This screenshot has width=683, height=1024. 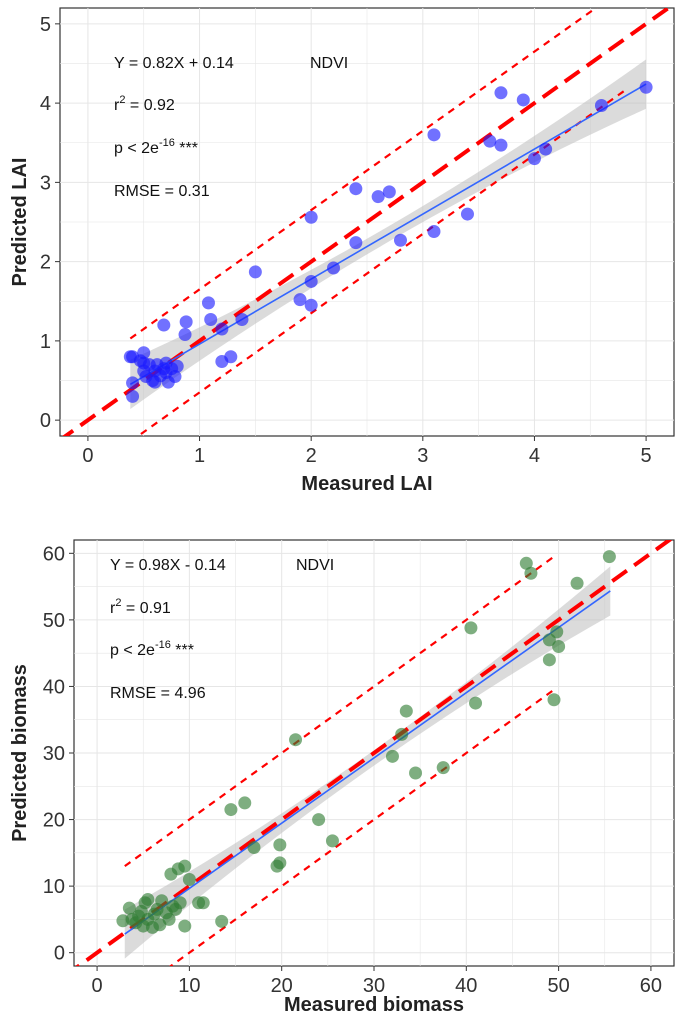 What do you see at coordinates (45, 104) in the screenshot?
I see `y-tick-label: 4` at bounding box center [45, 104].